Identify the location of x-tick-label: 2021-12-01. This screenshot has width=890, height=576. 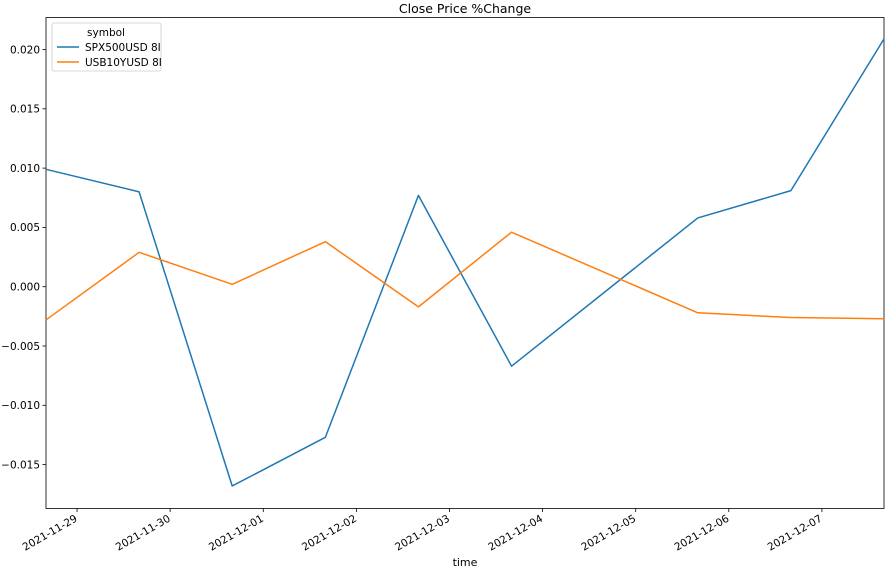
(236, 533).